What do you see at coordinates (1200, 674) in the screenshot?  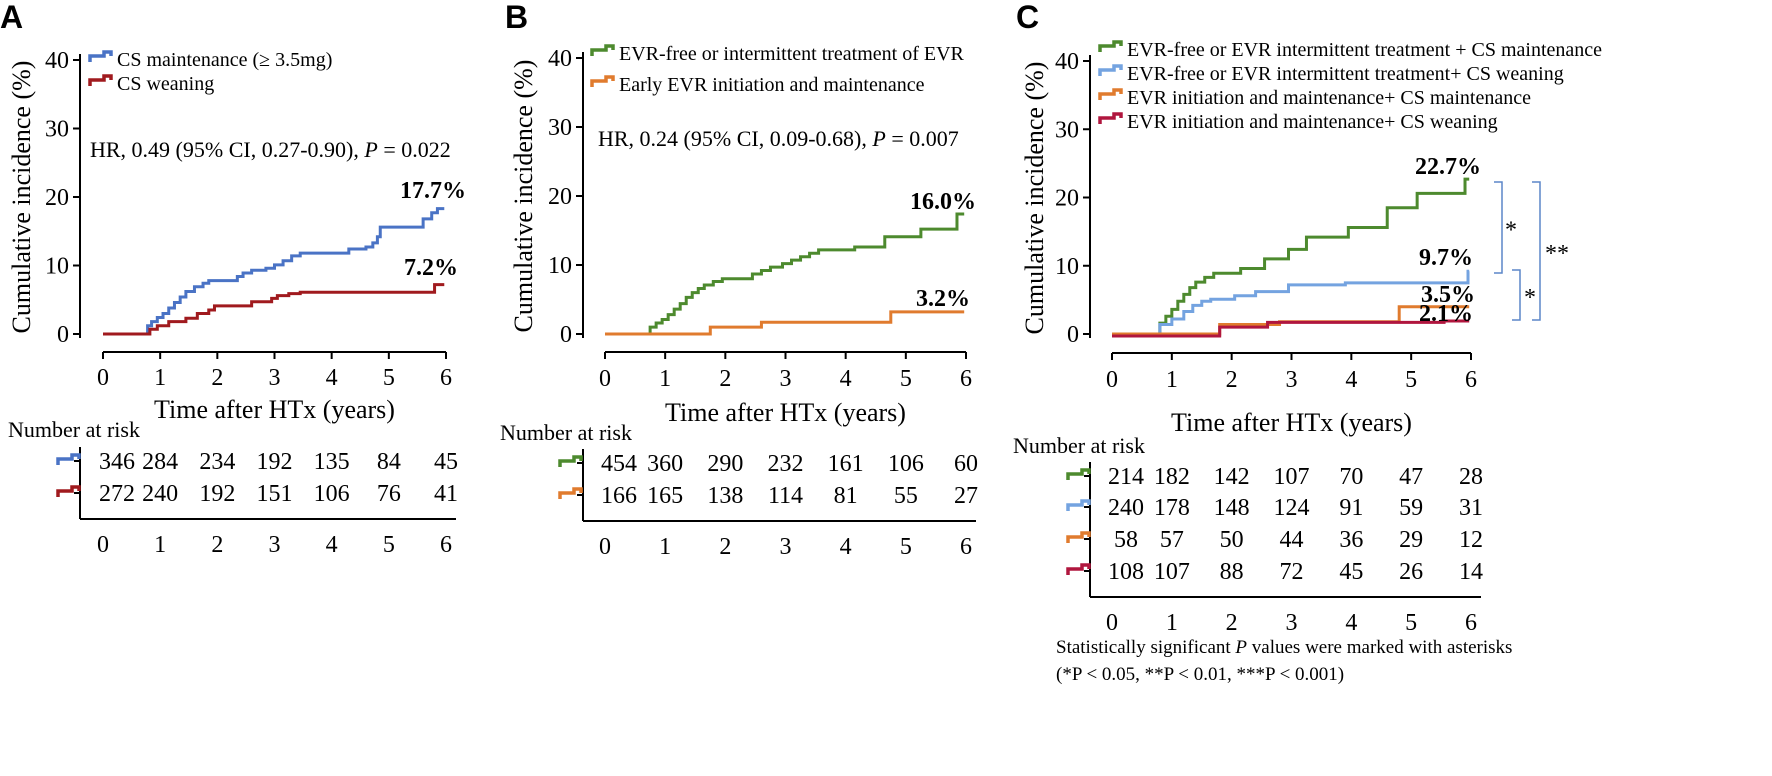 I see `footnote-line-2: (*P < 0.05, **P < 0.01, ***P < 0.001)` at bounding box center [1200, 674].